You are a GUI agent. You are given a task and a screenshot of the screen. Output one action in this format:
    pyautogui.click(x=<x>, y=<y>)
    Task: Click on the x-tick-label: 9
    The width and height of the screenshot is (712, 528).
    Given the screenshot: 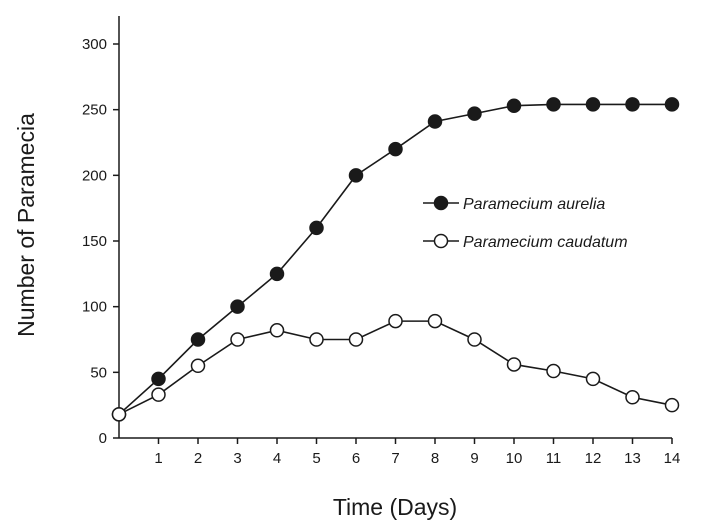 What is the action you would take?
    pyautogui.click(x=474, y=458)
    